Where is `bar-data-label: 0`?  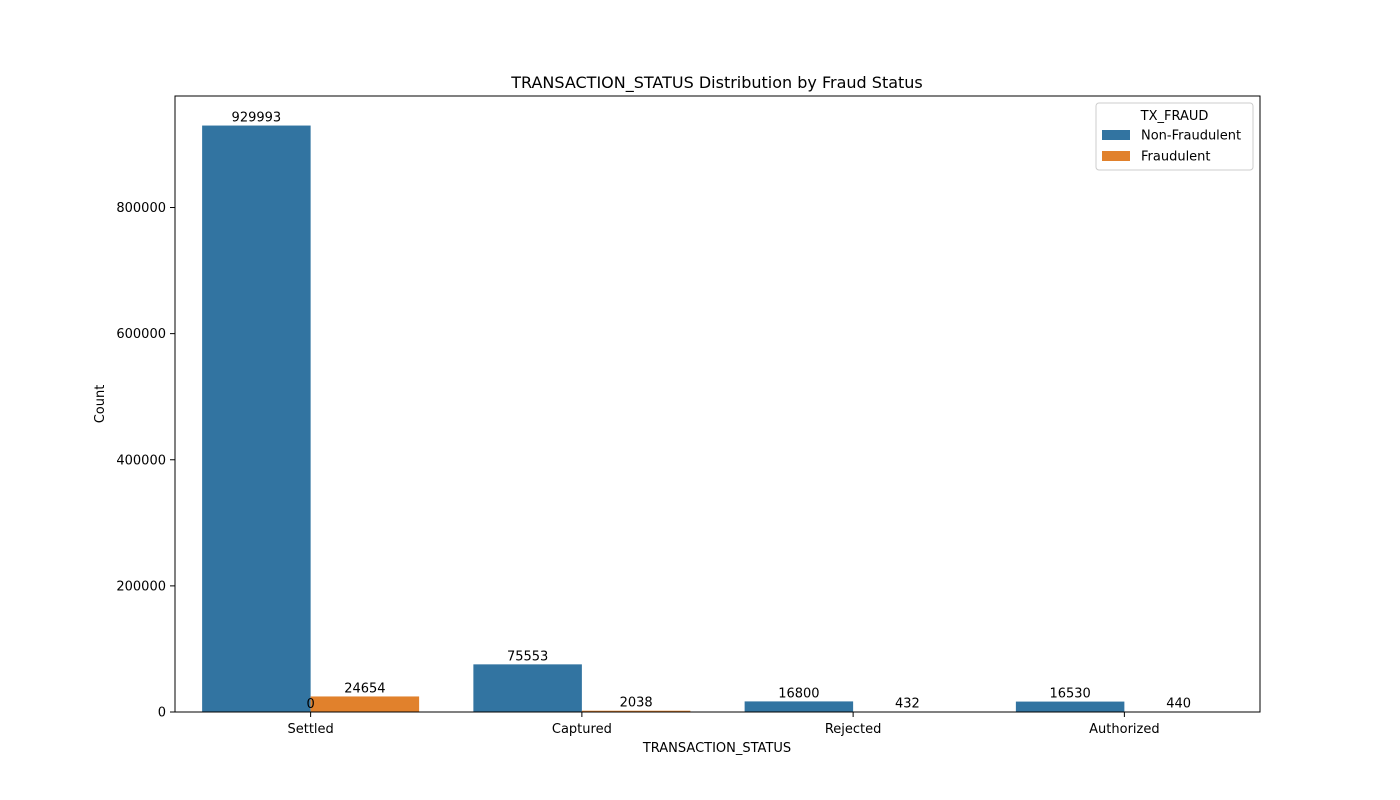
bar-data-label: 0 is located at coordinates (310, 704).